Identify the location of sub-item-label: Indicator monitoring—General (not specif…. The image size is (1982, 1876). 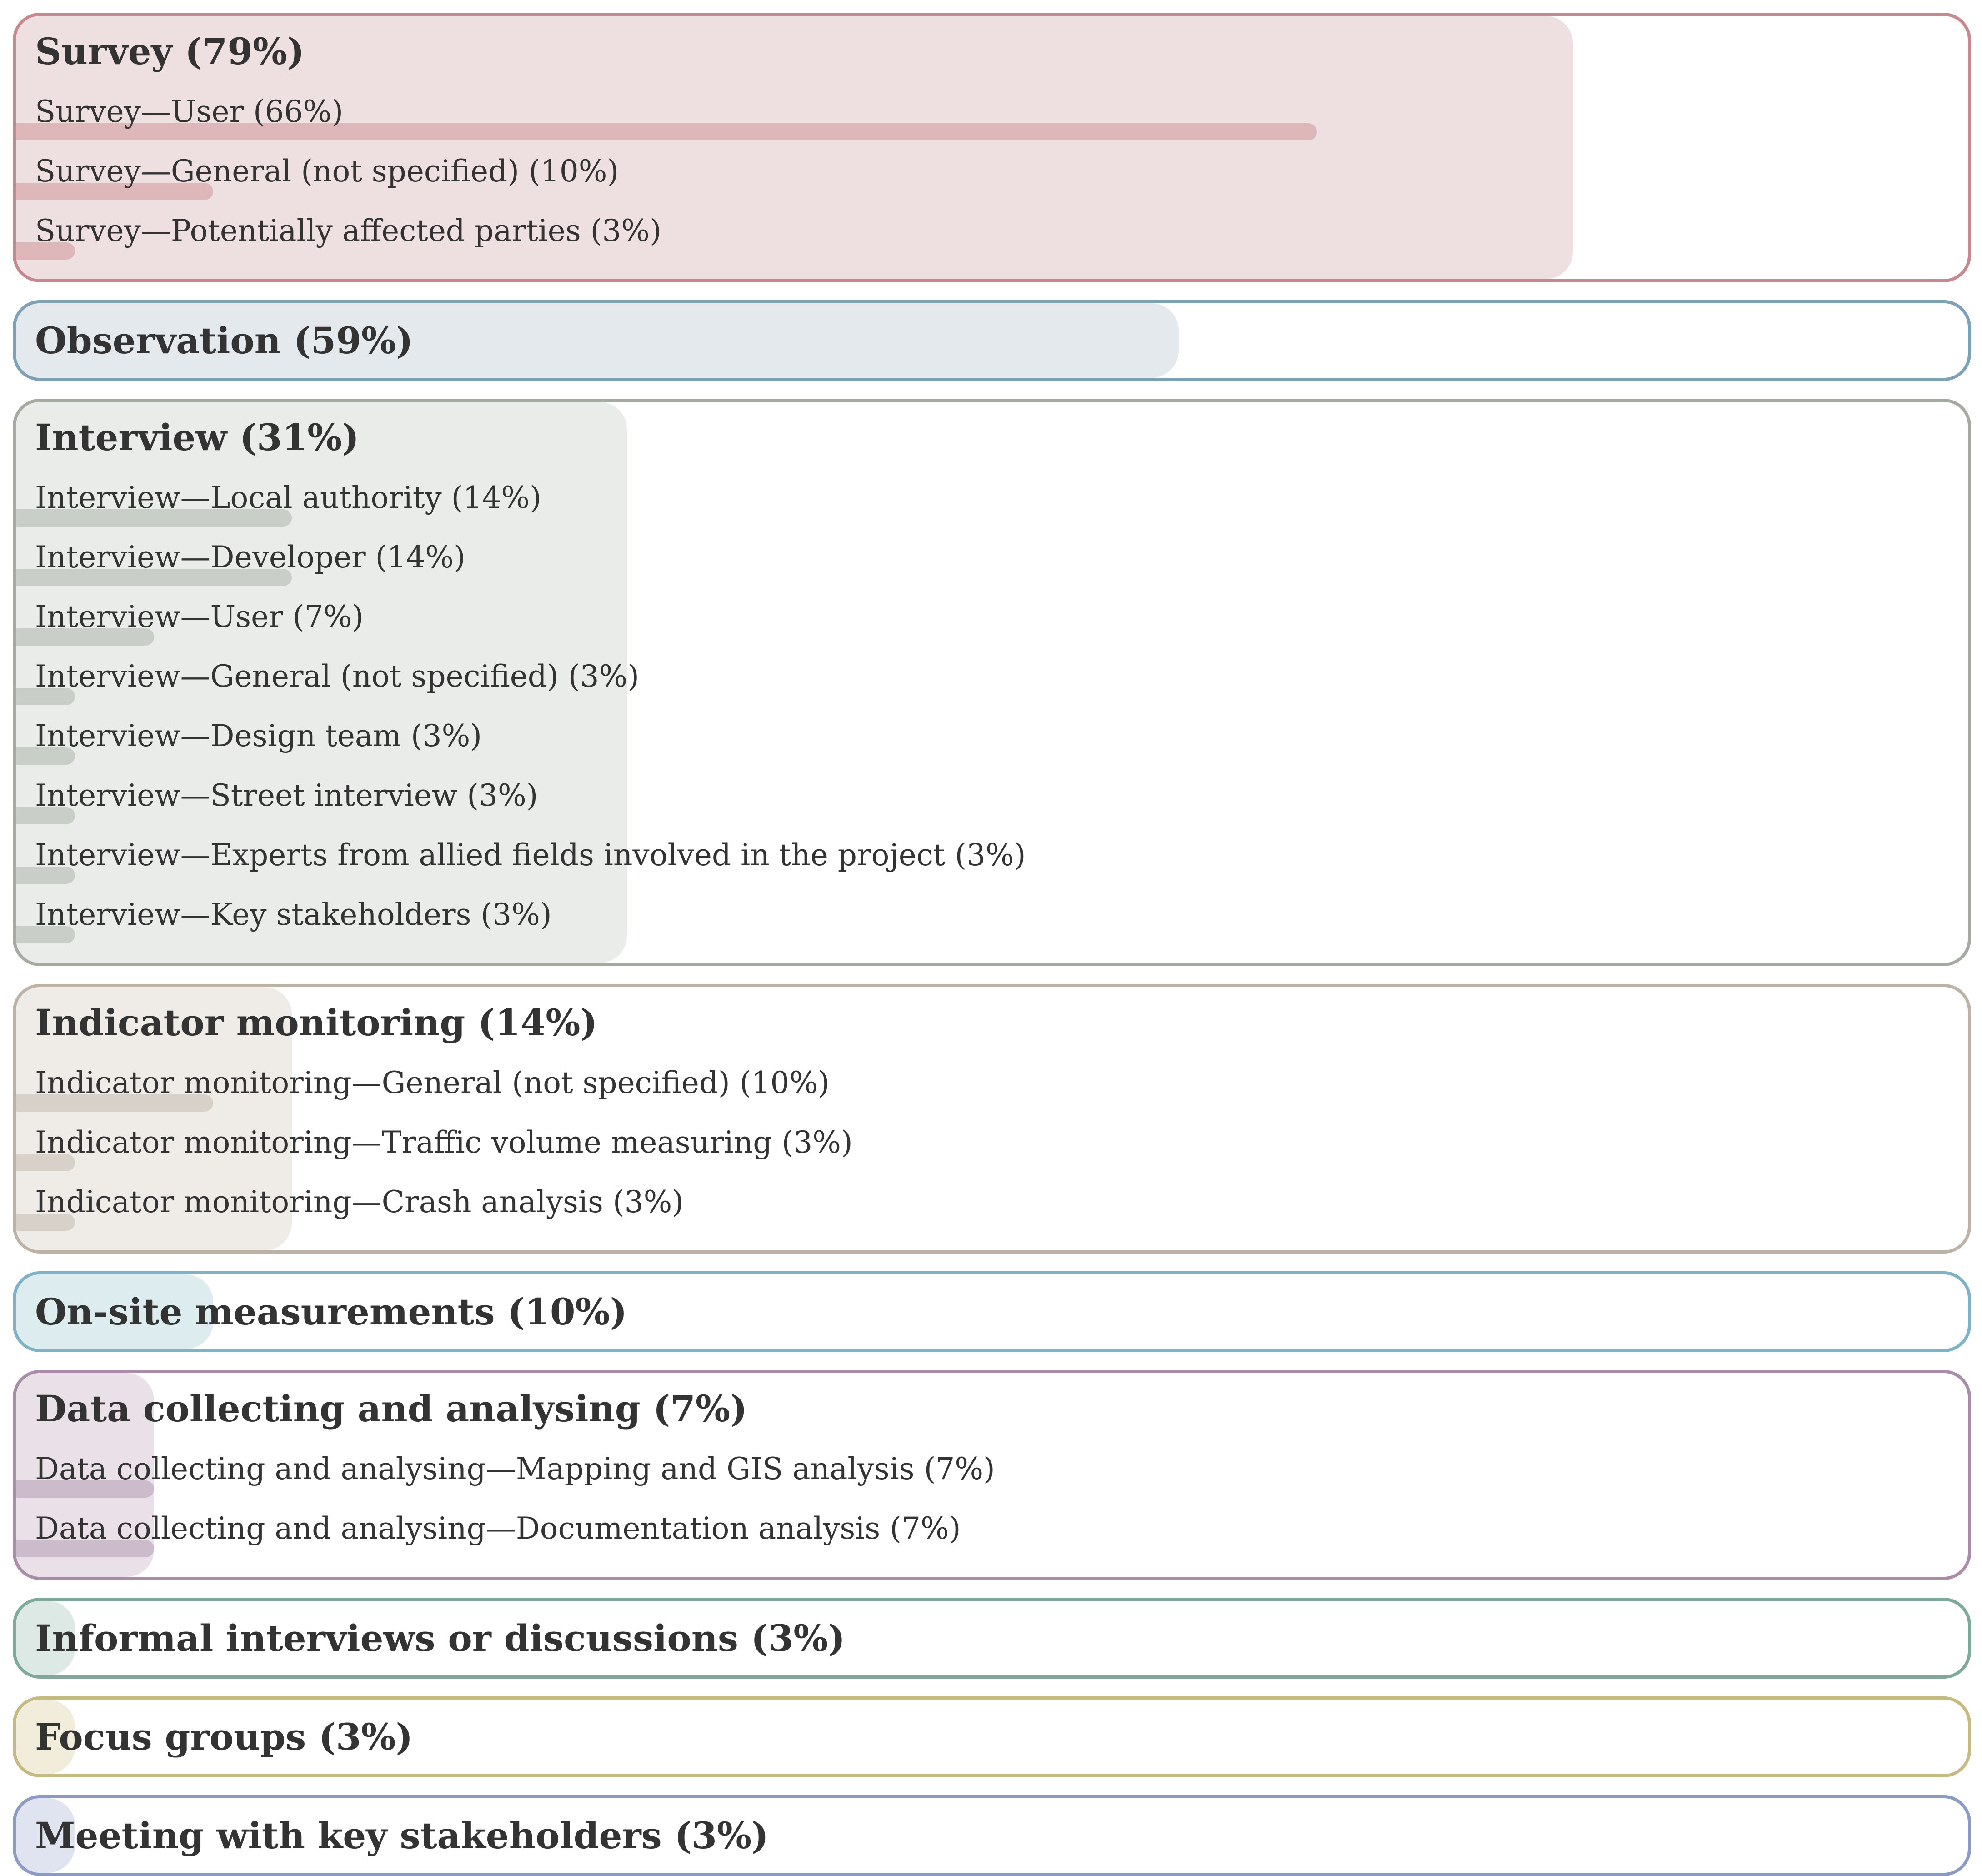
(432, 1082).